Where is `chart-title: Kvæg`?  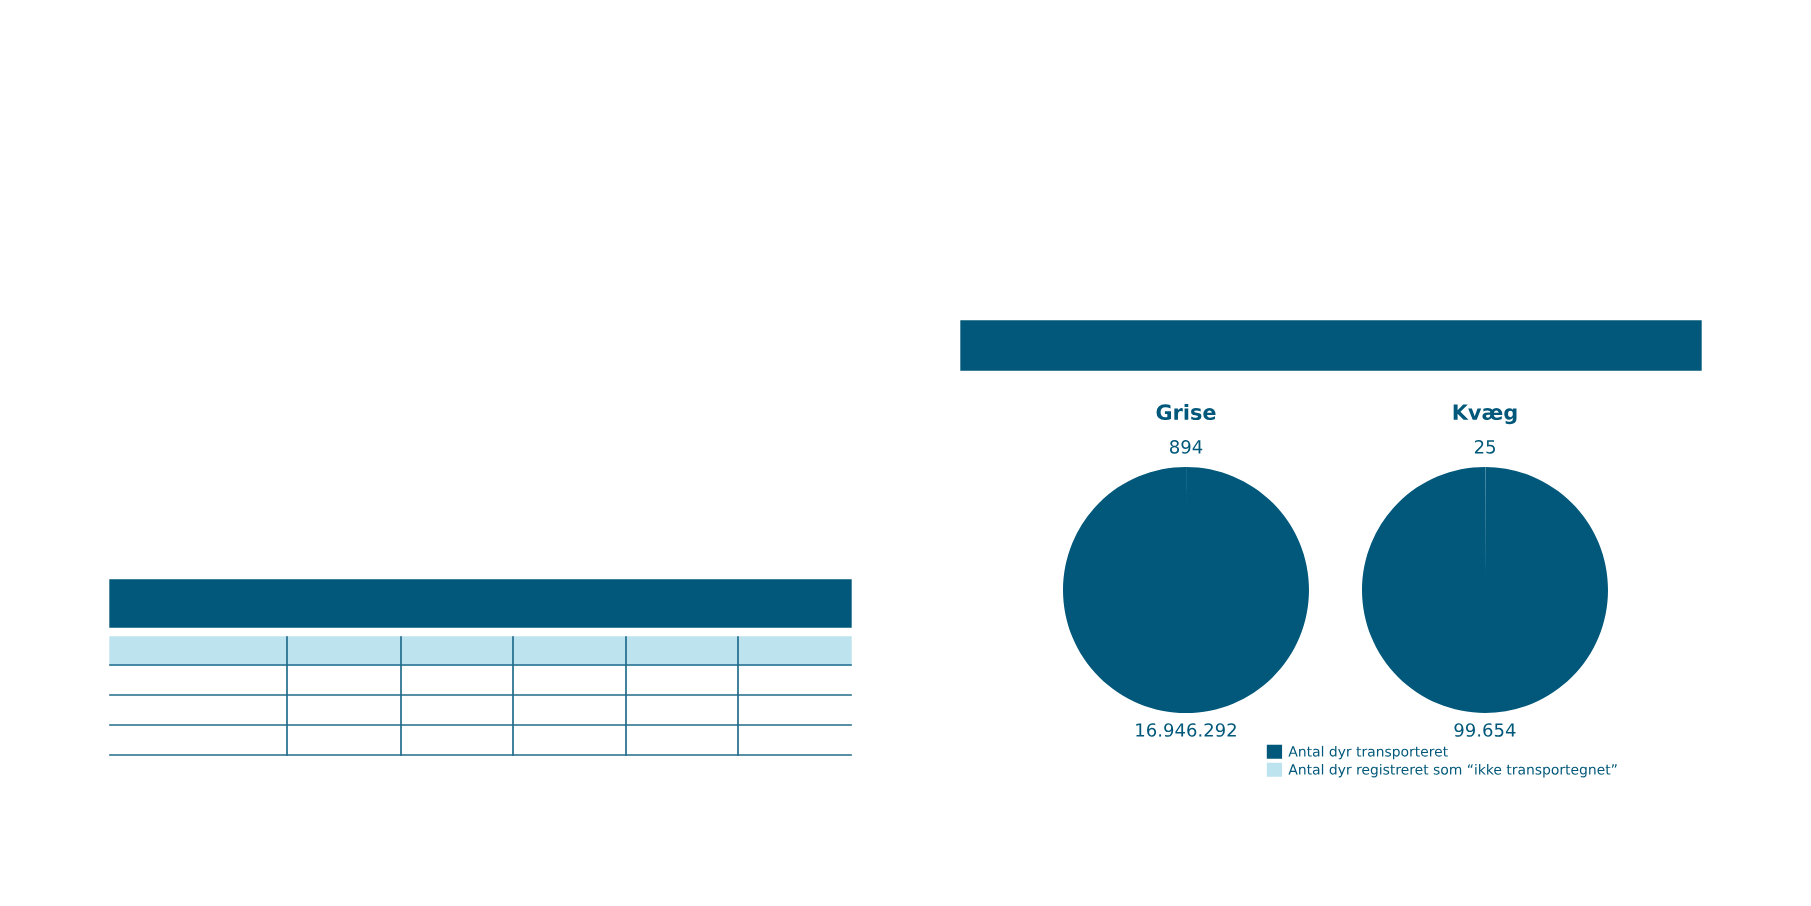 chart-title: Kvæg is located at coordinates (1485, 414).